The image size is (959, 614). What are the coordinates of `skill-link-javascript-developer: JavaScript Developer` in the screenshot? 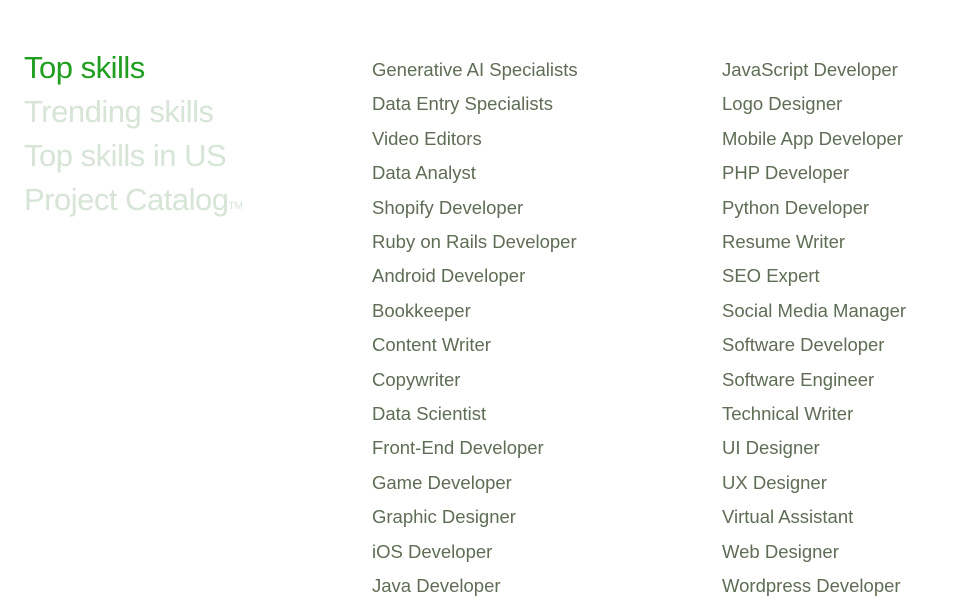 It's located at (810, 69).